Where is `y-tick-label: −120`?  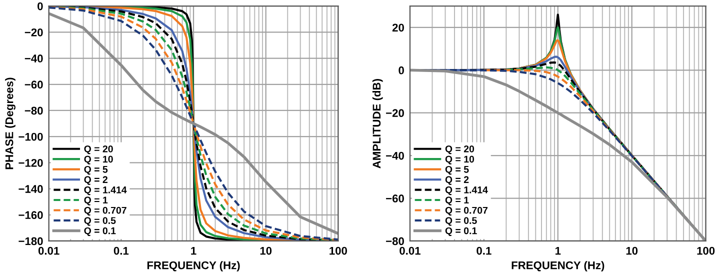
y-tick-label: −120 is located at coordinates (30, 162).